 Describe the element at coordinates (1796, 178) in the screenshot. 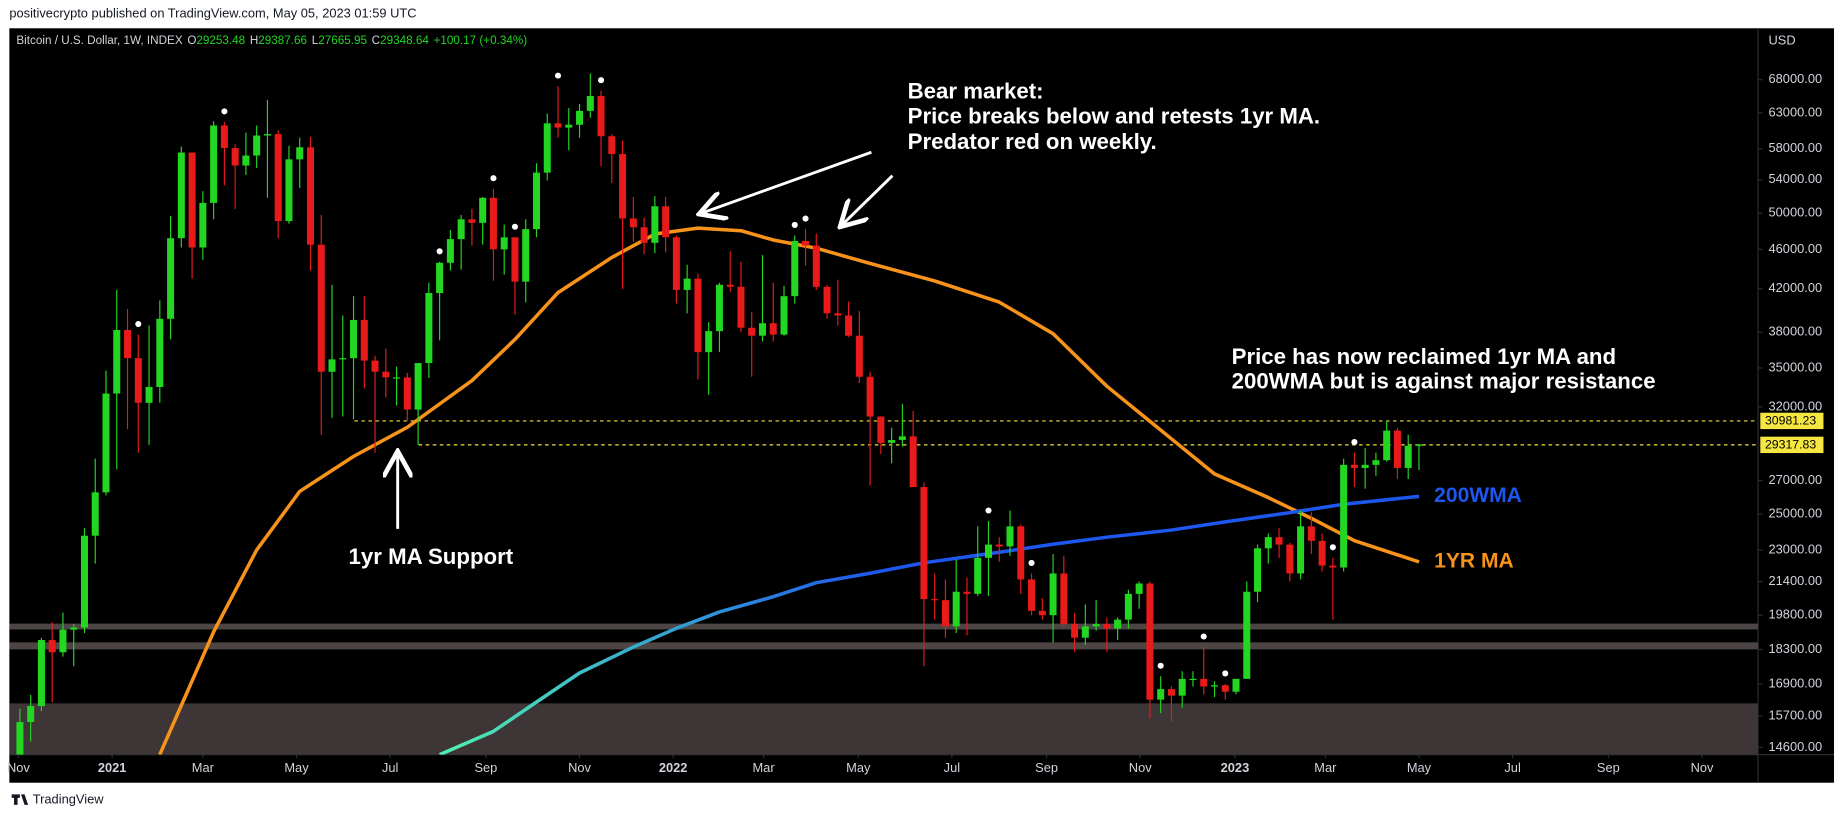

I see `y-tick-label: 54000.00` at that location.